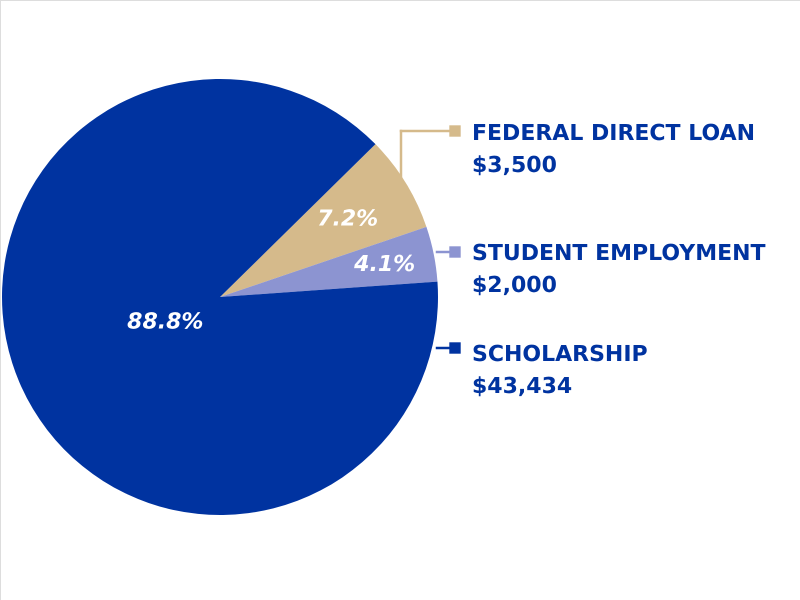  What do you see at coordinates (619, 253) in the screenshot?
I see `legend-label: STUDENT EMPLOYMENT` at bounding box center [619, 253].